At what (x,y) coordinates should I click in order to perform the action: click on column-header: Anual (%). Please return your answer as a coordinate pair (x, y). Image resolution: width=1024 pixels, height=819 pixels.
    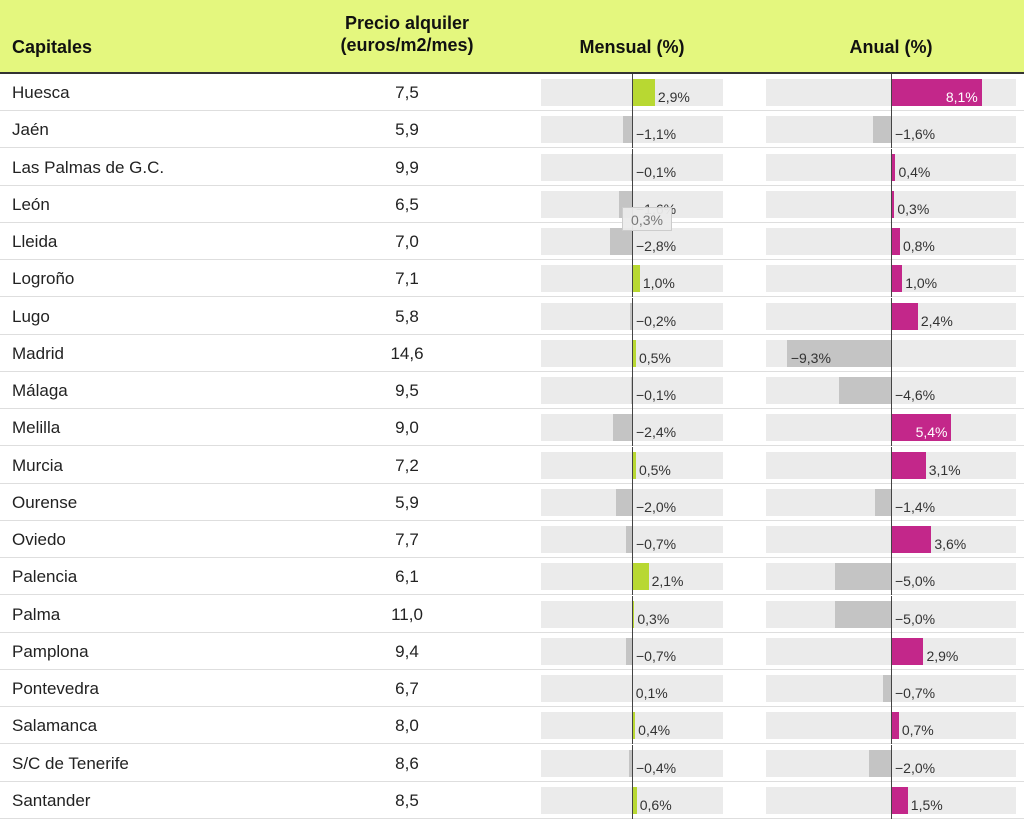
    Looking at the image, I should click on (891, 47).